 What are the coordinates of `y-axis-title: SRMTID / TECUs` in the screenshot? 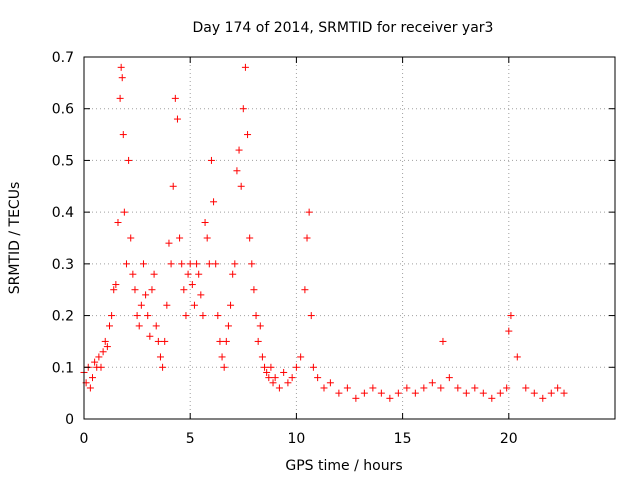 It's located at (15, 238).